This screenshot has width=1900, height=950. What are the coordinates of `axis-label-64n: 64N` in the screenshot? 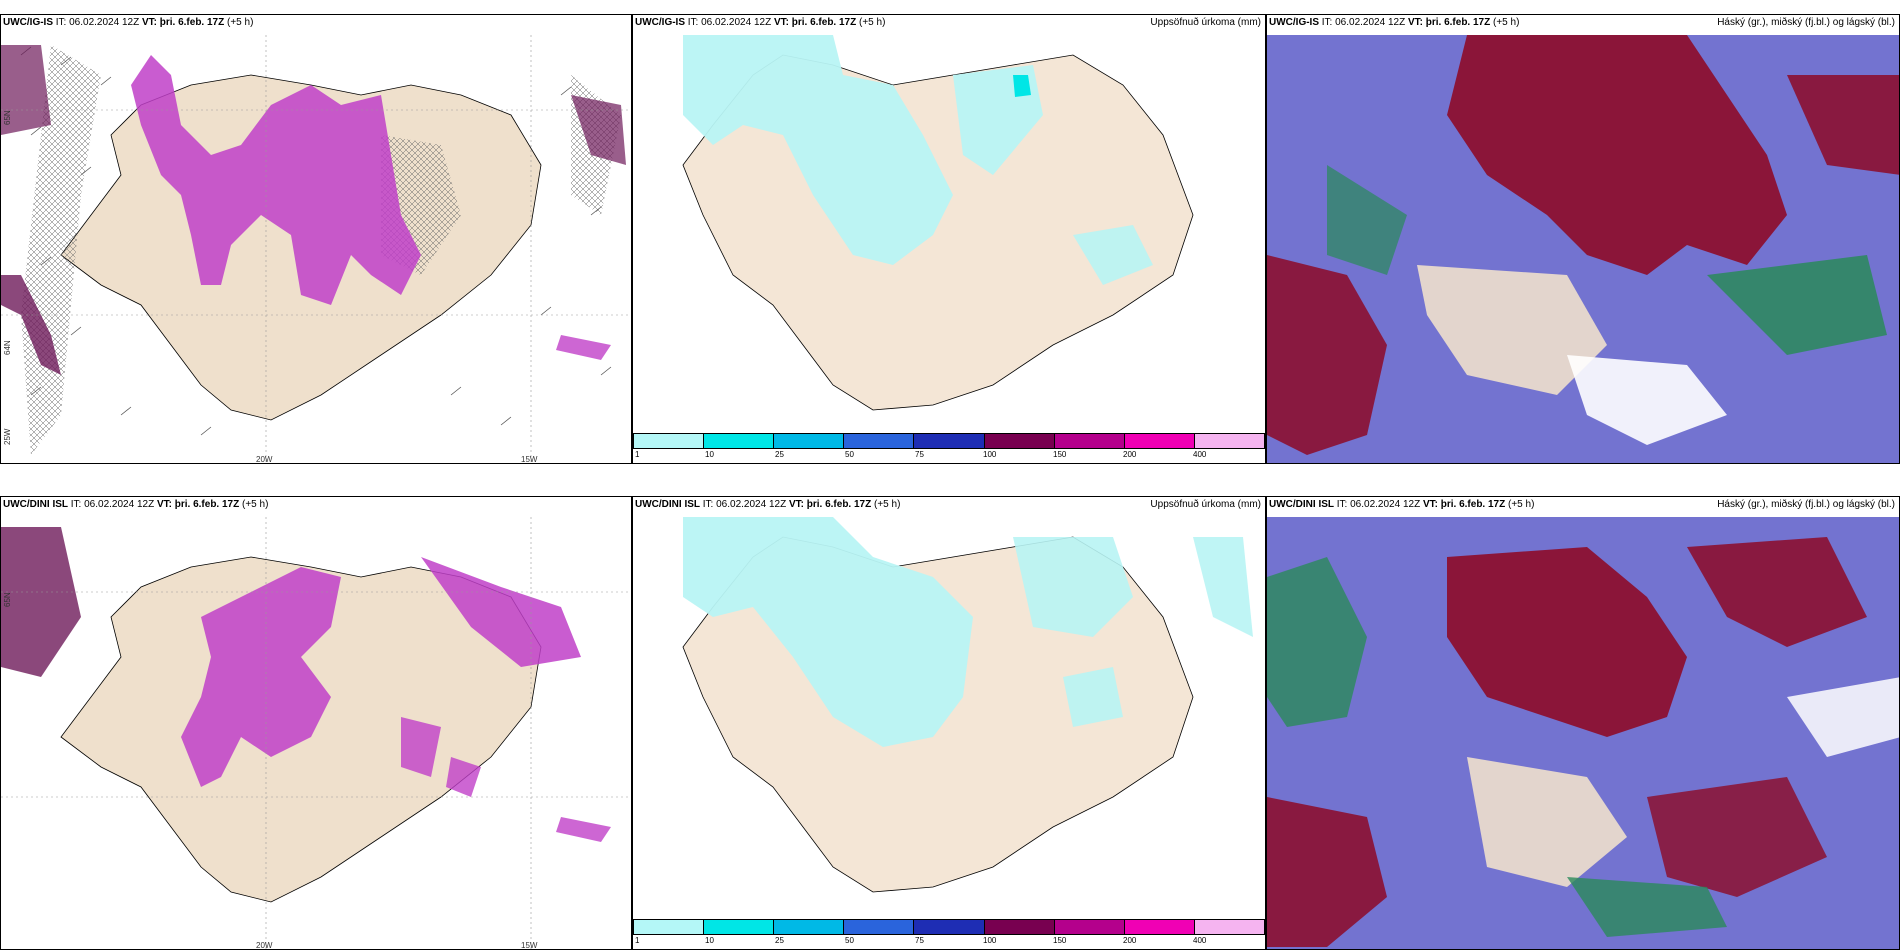 It's located at (7, 347).